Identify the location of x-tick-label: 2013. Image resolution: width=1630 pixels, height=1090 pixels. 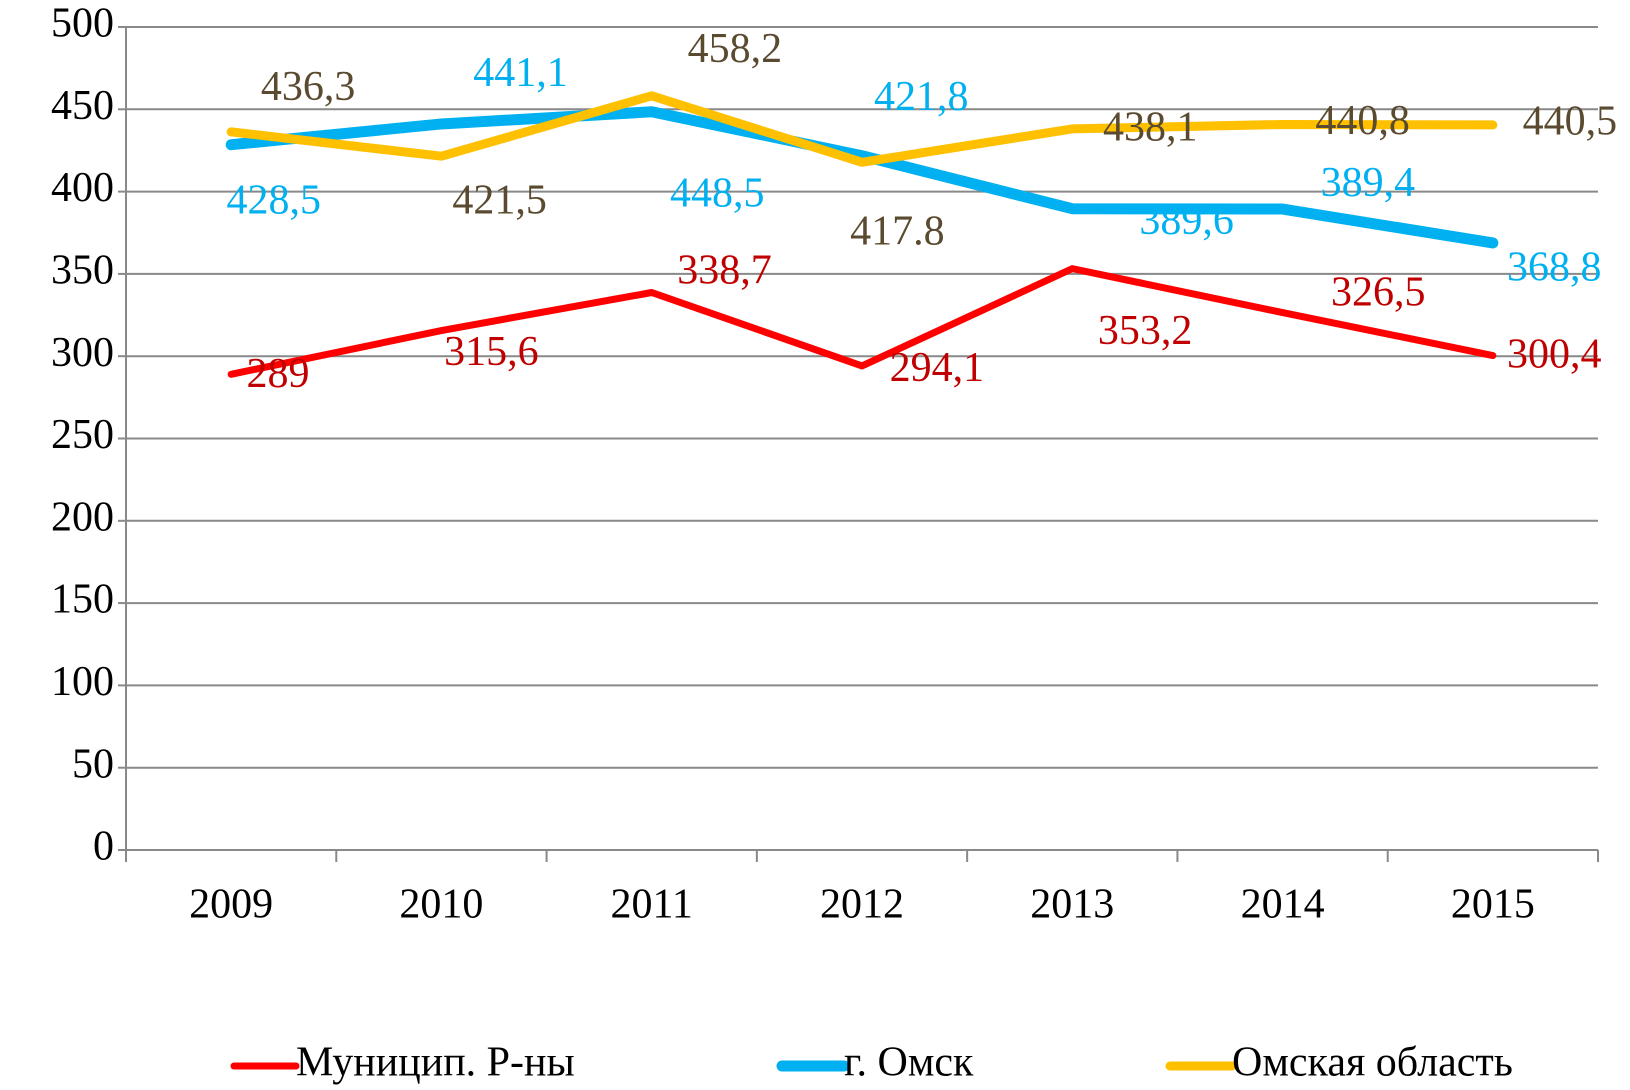
(1072, 905).